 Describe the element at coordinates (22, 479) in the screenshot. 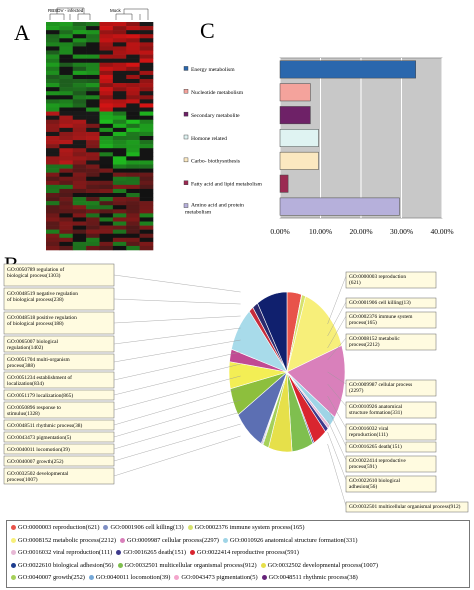

I see `svg-text: process(1007)` at that location.